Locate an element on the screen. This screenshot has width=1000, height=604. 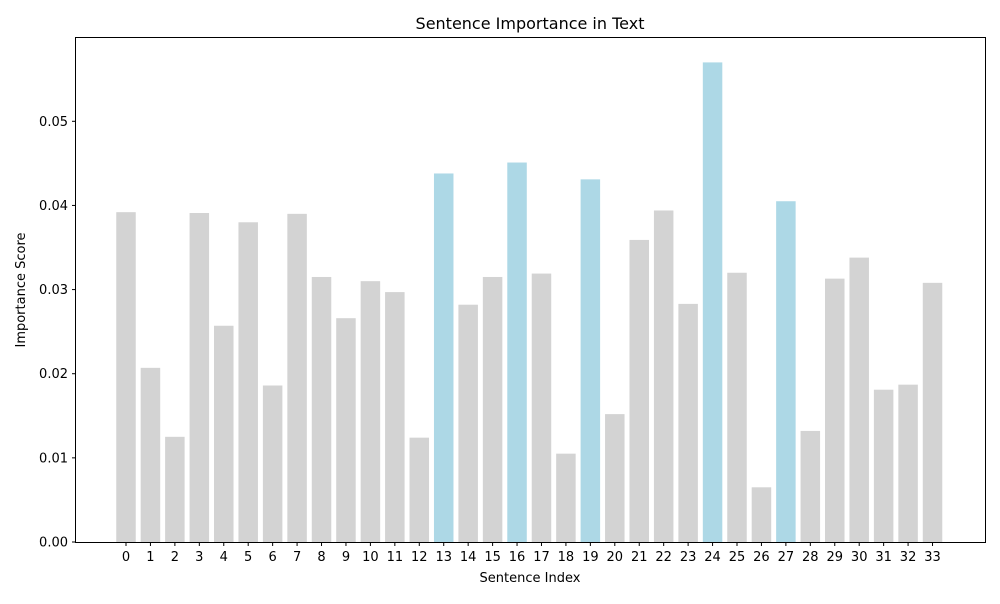
x-tick-label: 29 is located at coordinates (834, 557).